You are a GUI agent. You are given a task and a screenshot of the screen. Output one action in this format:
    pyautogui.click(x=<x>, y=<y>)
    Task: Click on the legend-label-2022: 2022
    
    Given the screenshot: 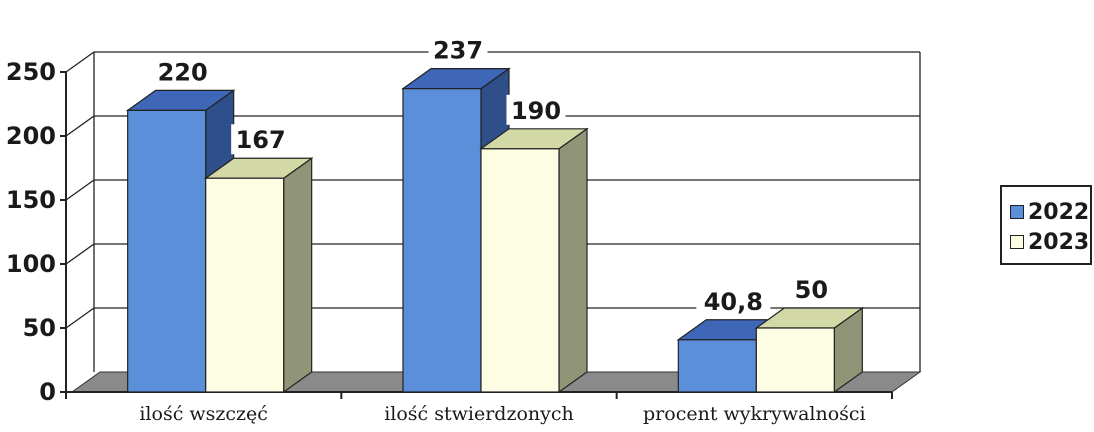 What is the action you would take?
    pyautogui.click(x=1059, y=212)
    